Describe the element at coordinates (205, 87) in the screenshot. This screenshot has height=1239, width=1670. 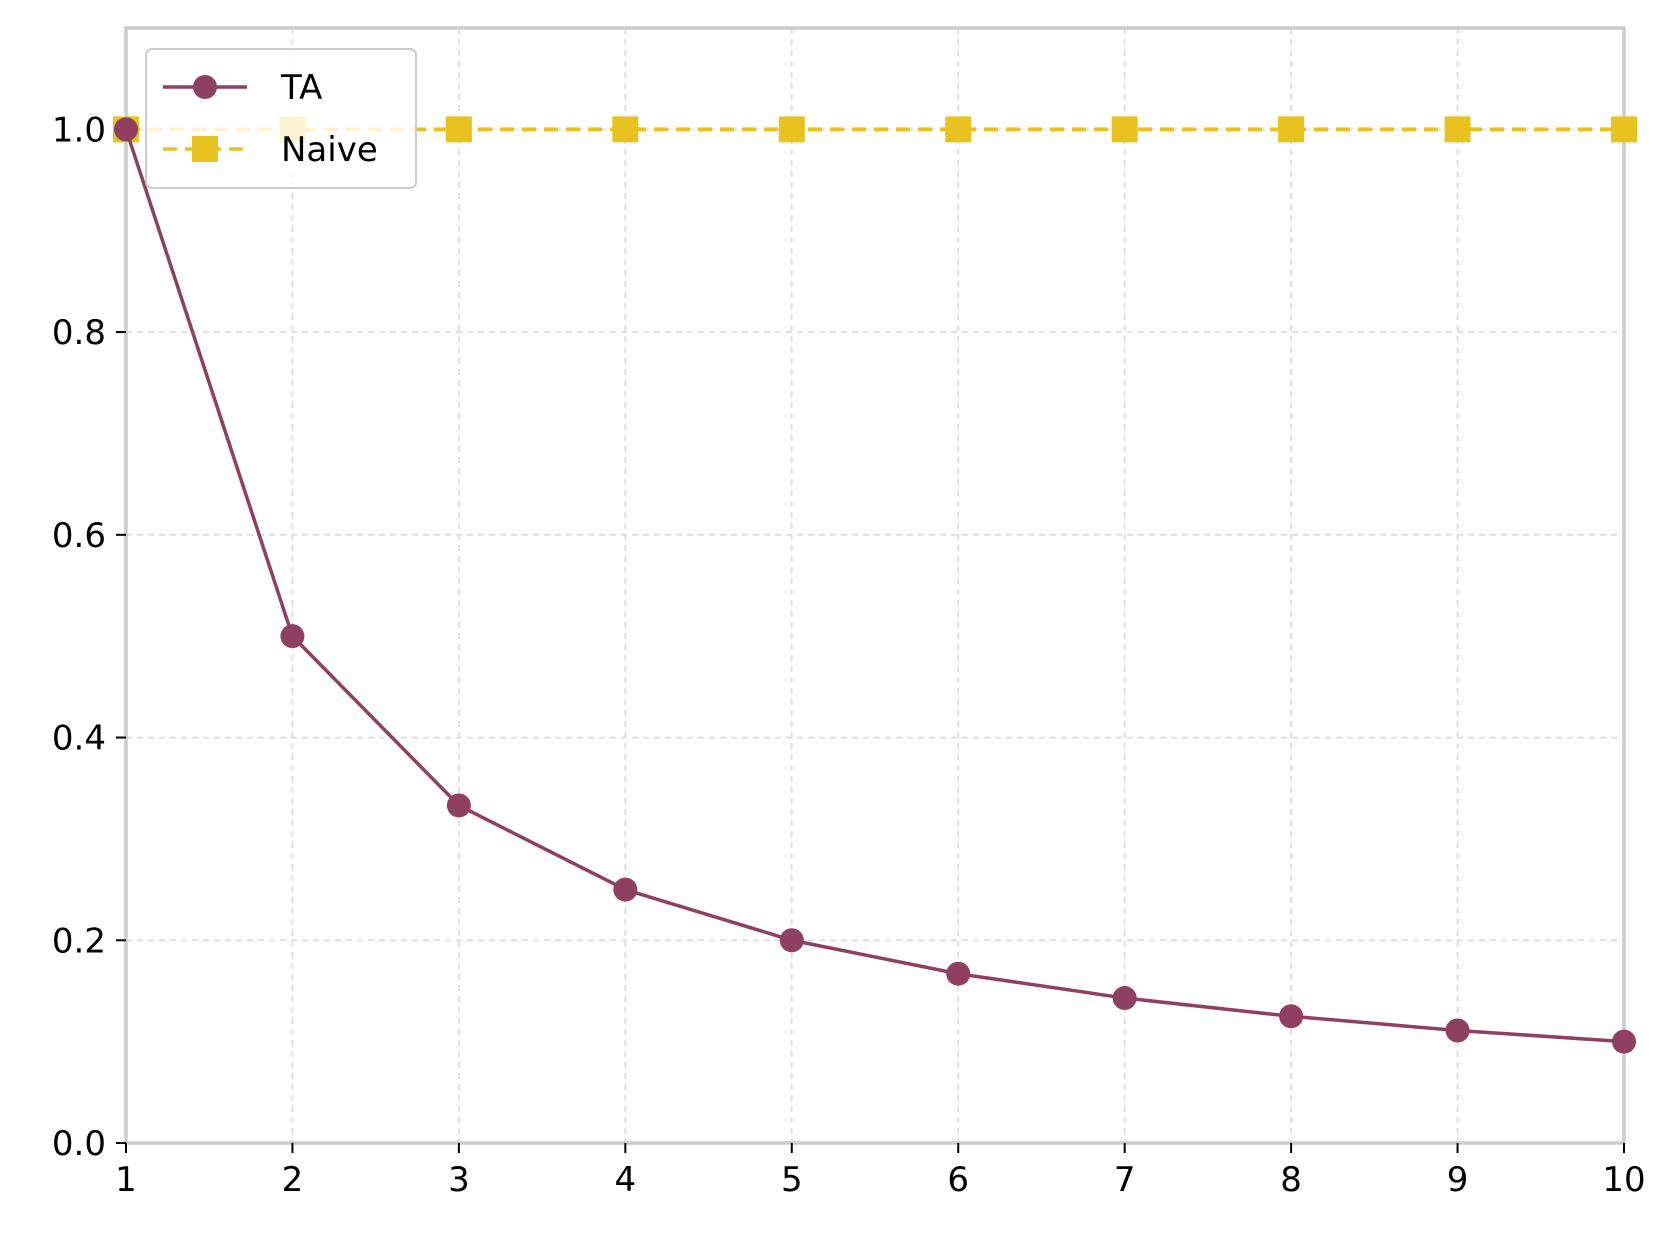
I see `legend-marker-ta` at that location.